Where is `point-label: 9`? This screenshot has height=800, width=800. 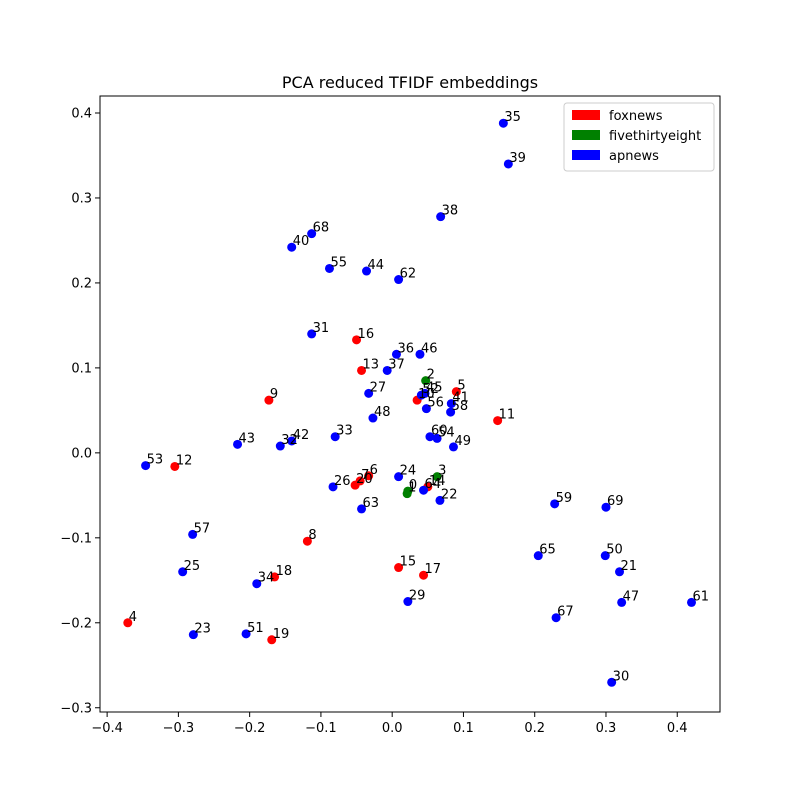
point-label: 9 is located at coordinates (274, 394).